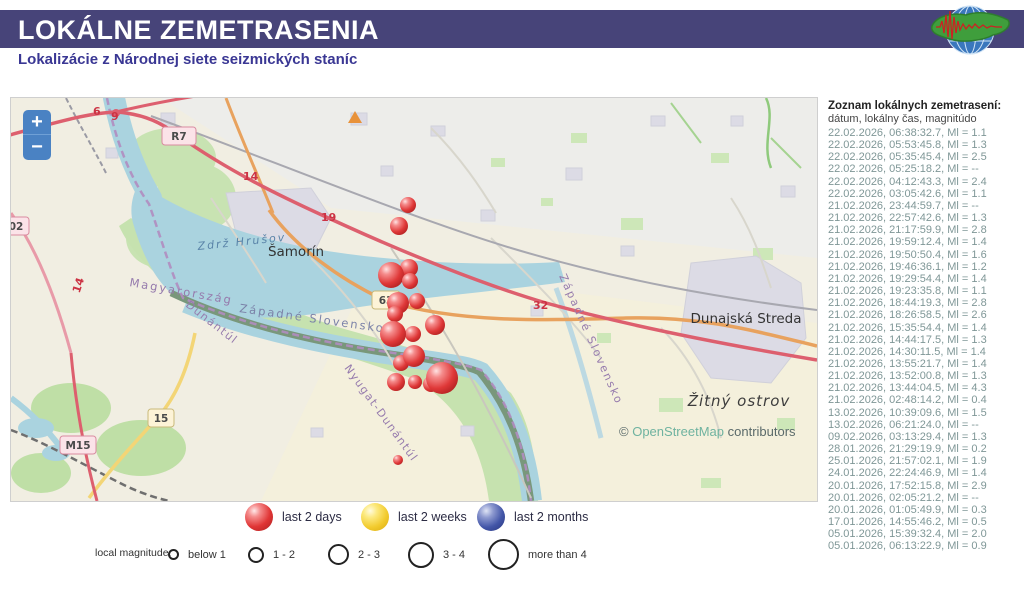 This screenshot has height=590, width=1024. I want to click on earthquake-list-item: 13.02.2026, 06:21:24.0, Ml = --, so click(903, 424).